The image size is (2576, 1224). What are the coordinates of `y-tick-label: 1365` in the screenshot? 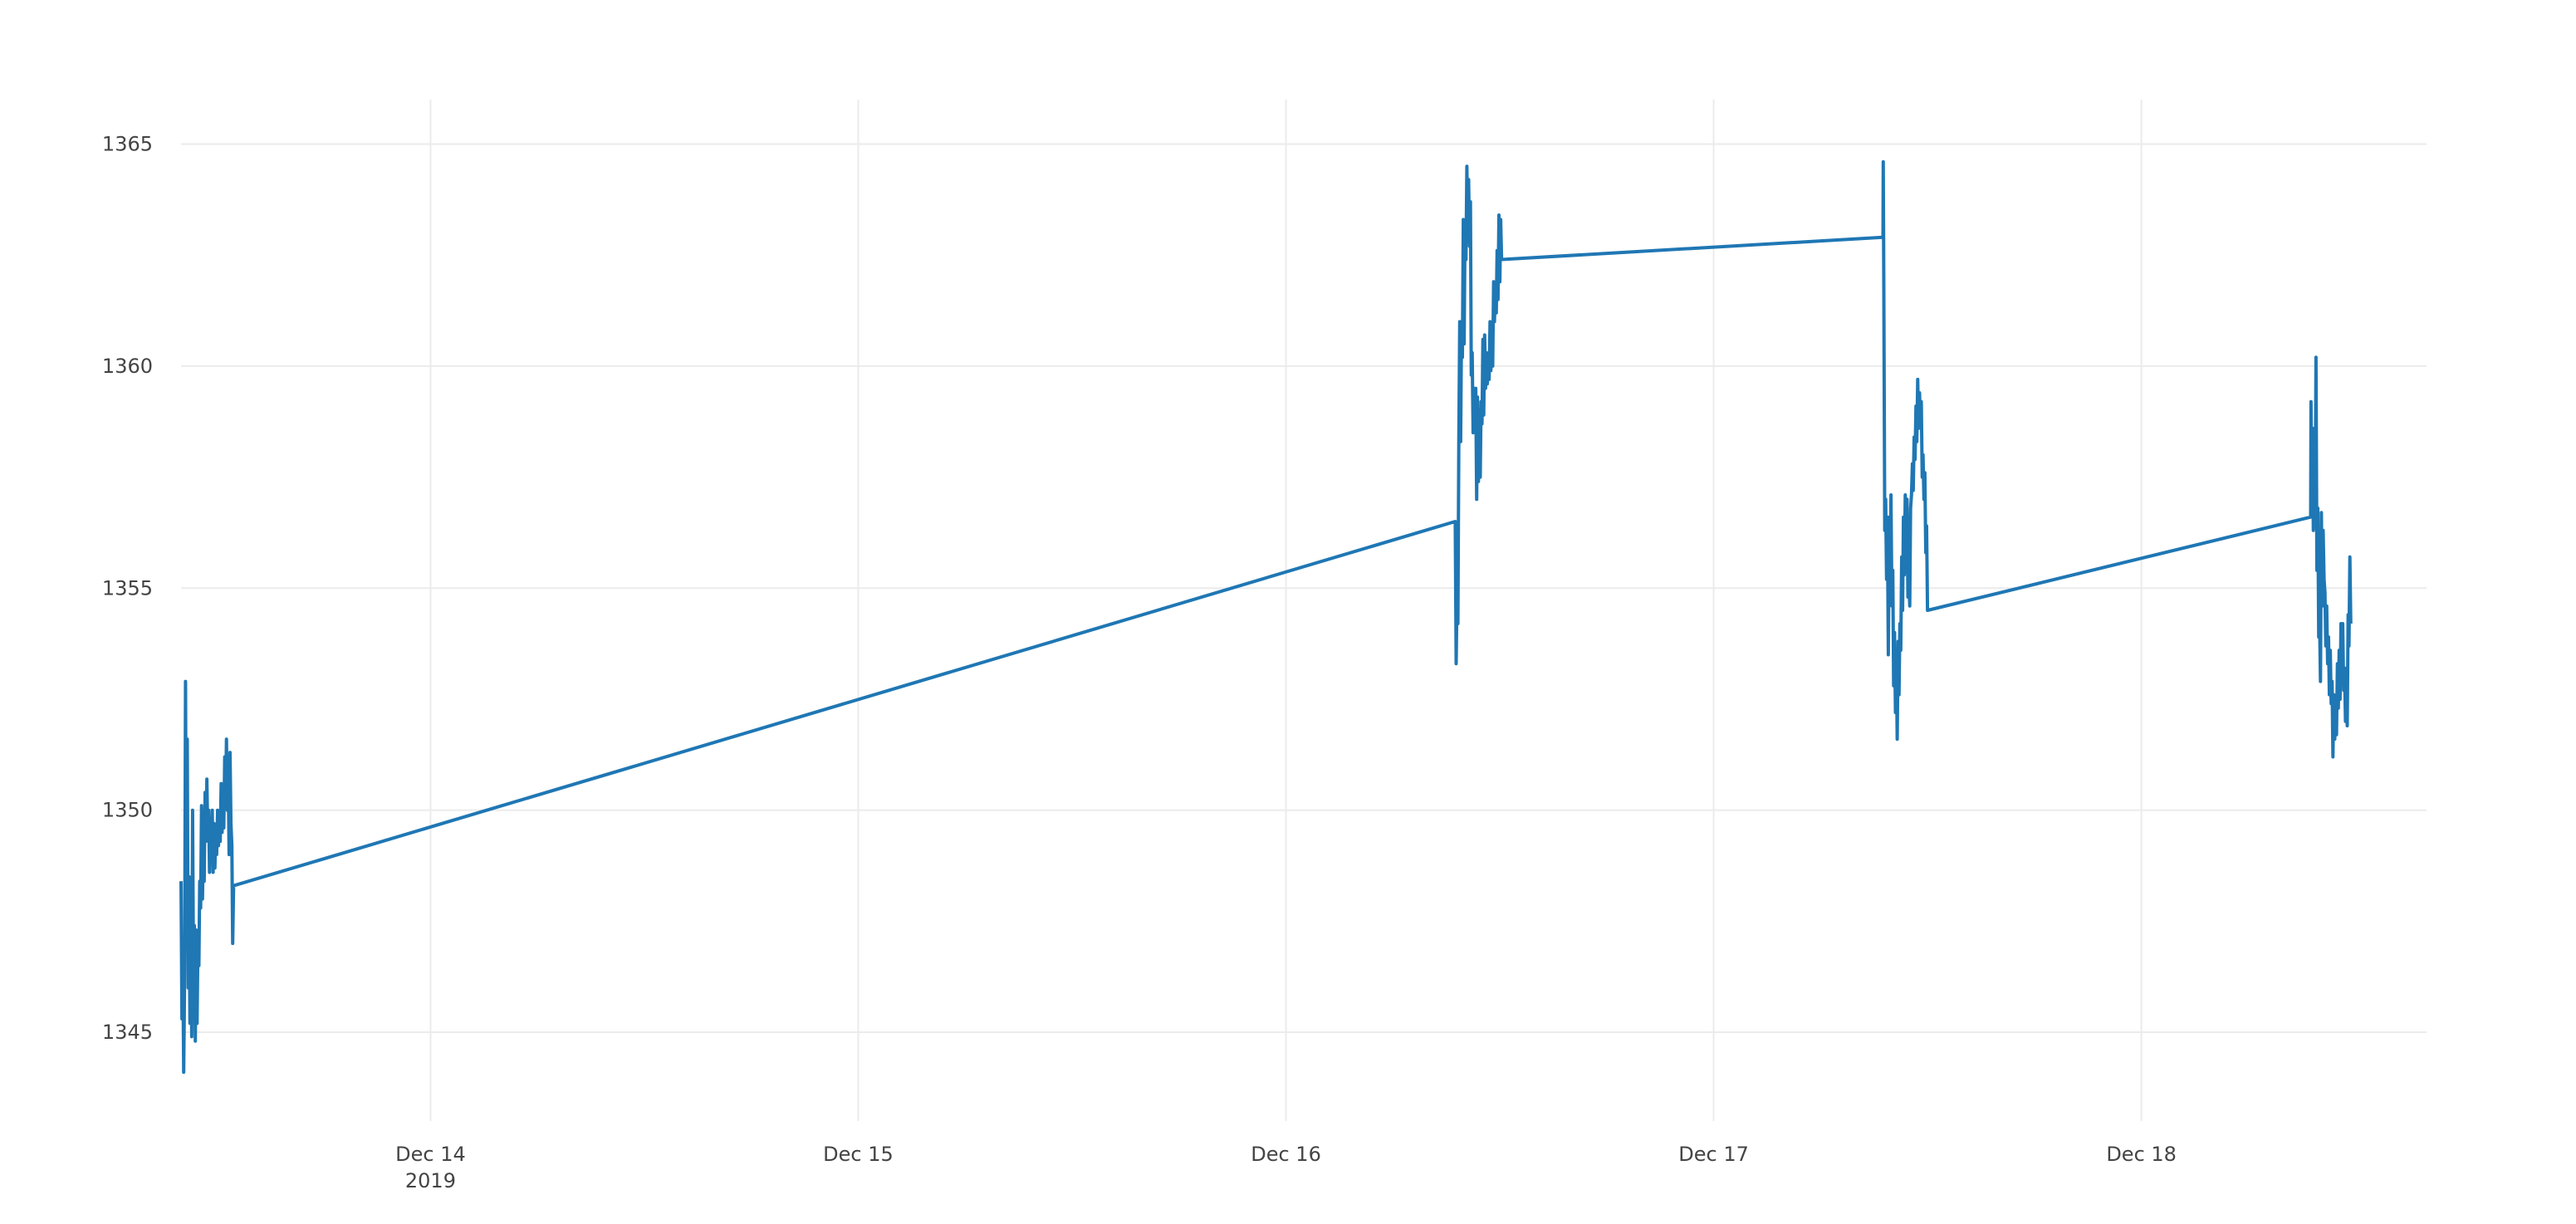 It's located at (128, 143).